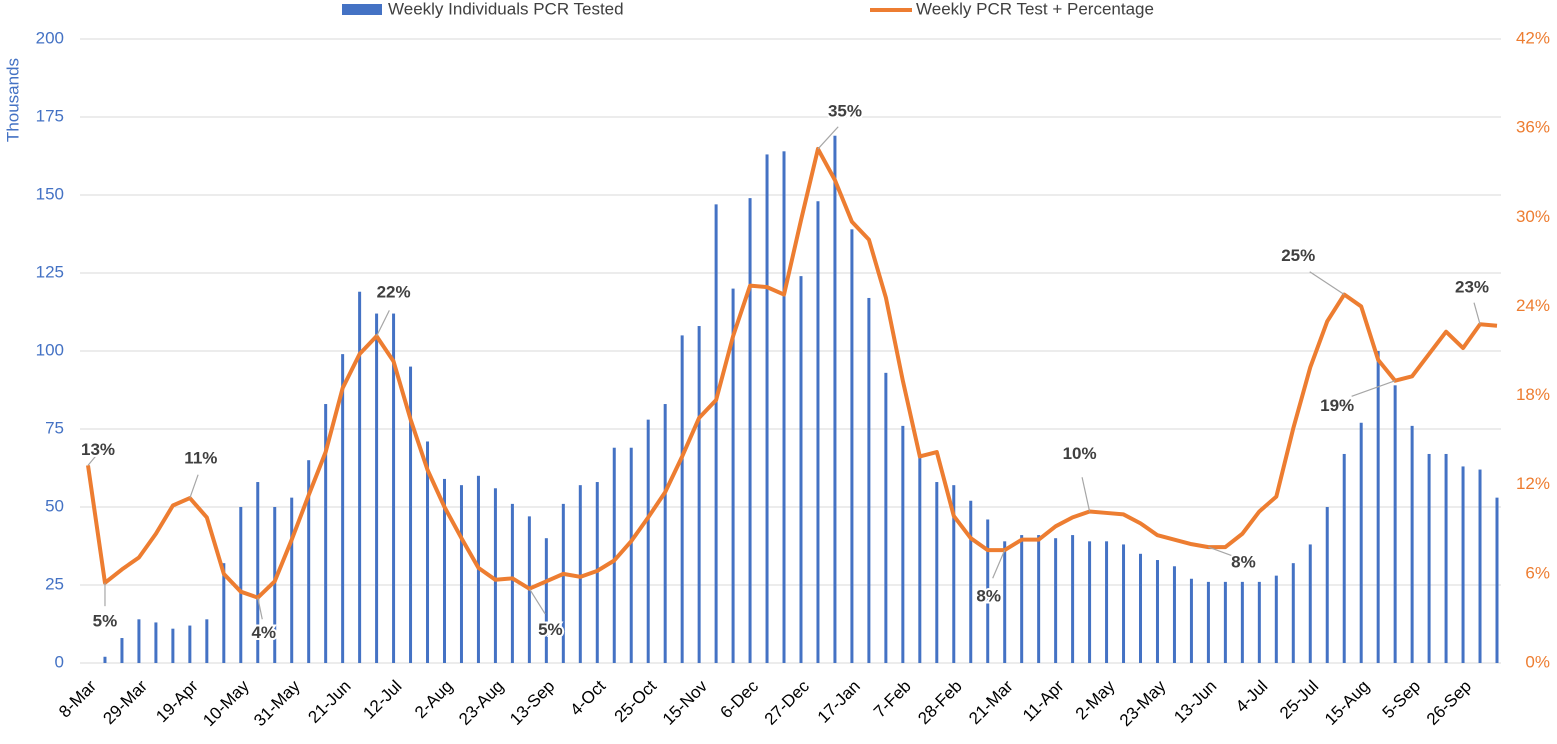 The image size is (1557, 744). I want to click on x-tick-label: 29-Mar, so click(125, 702).